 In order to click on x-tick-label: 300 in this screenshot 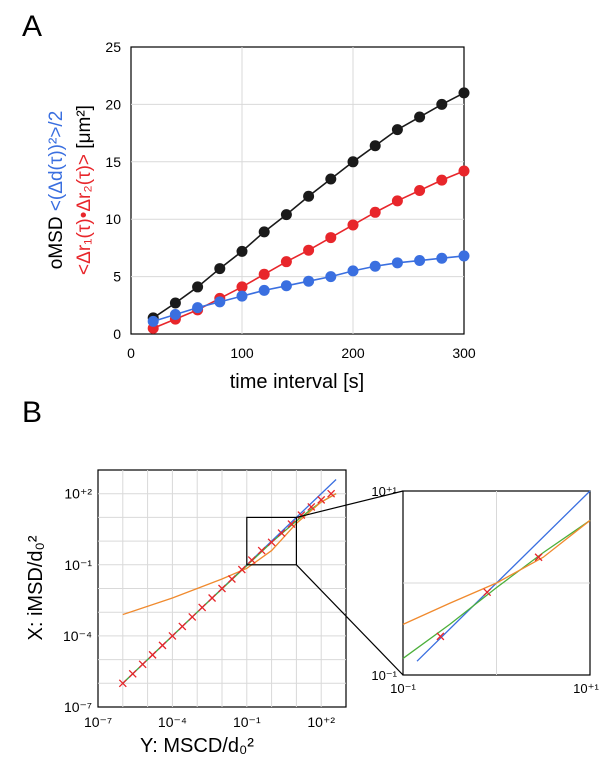, I will do `click(464, 353)`.